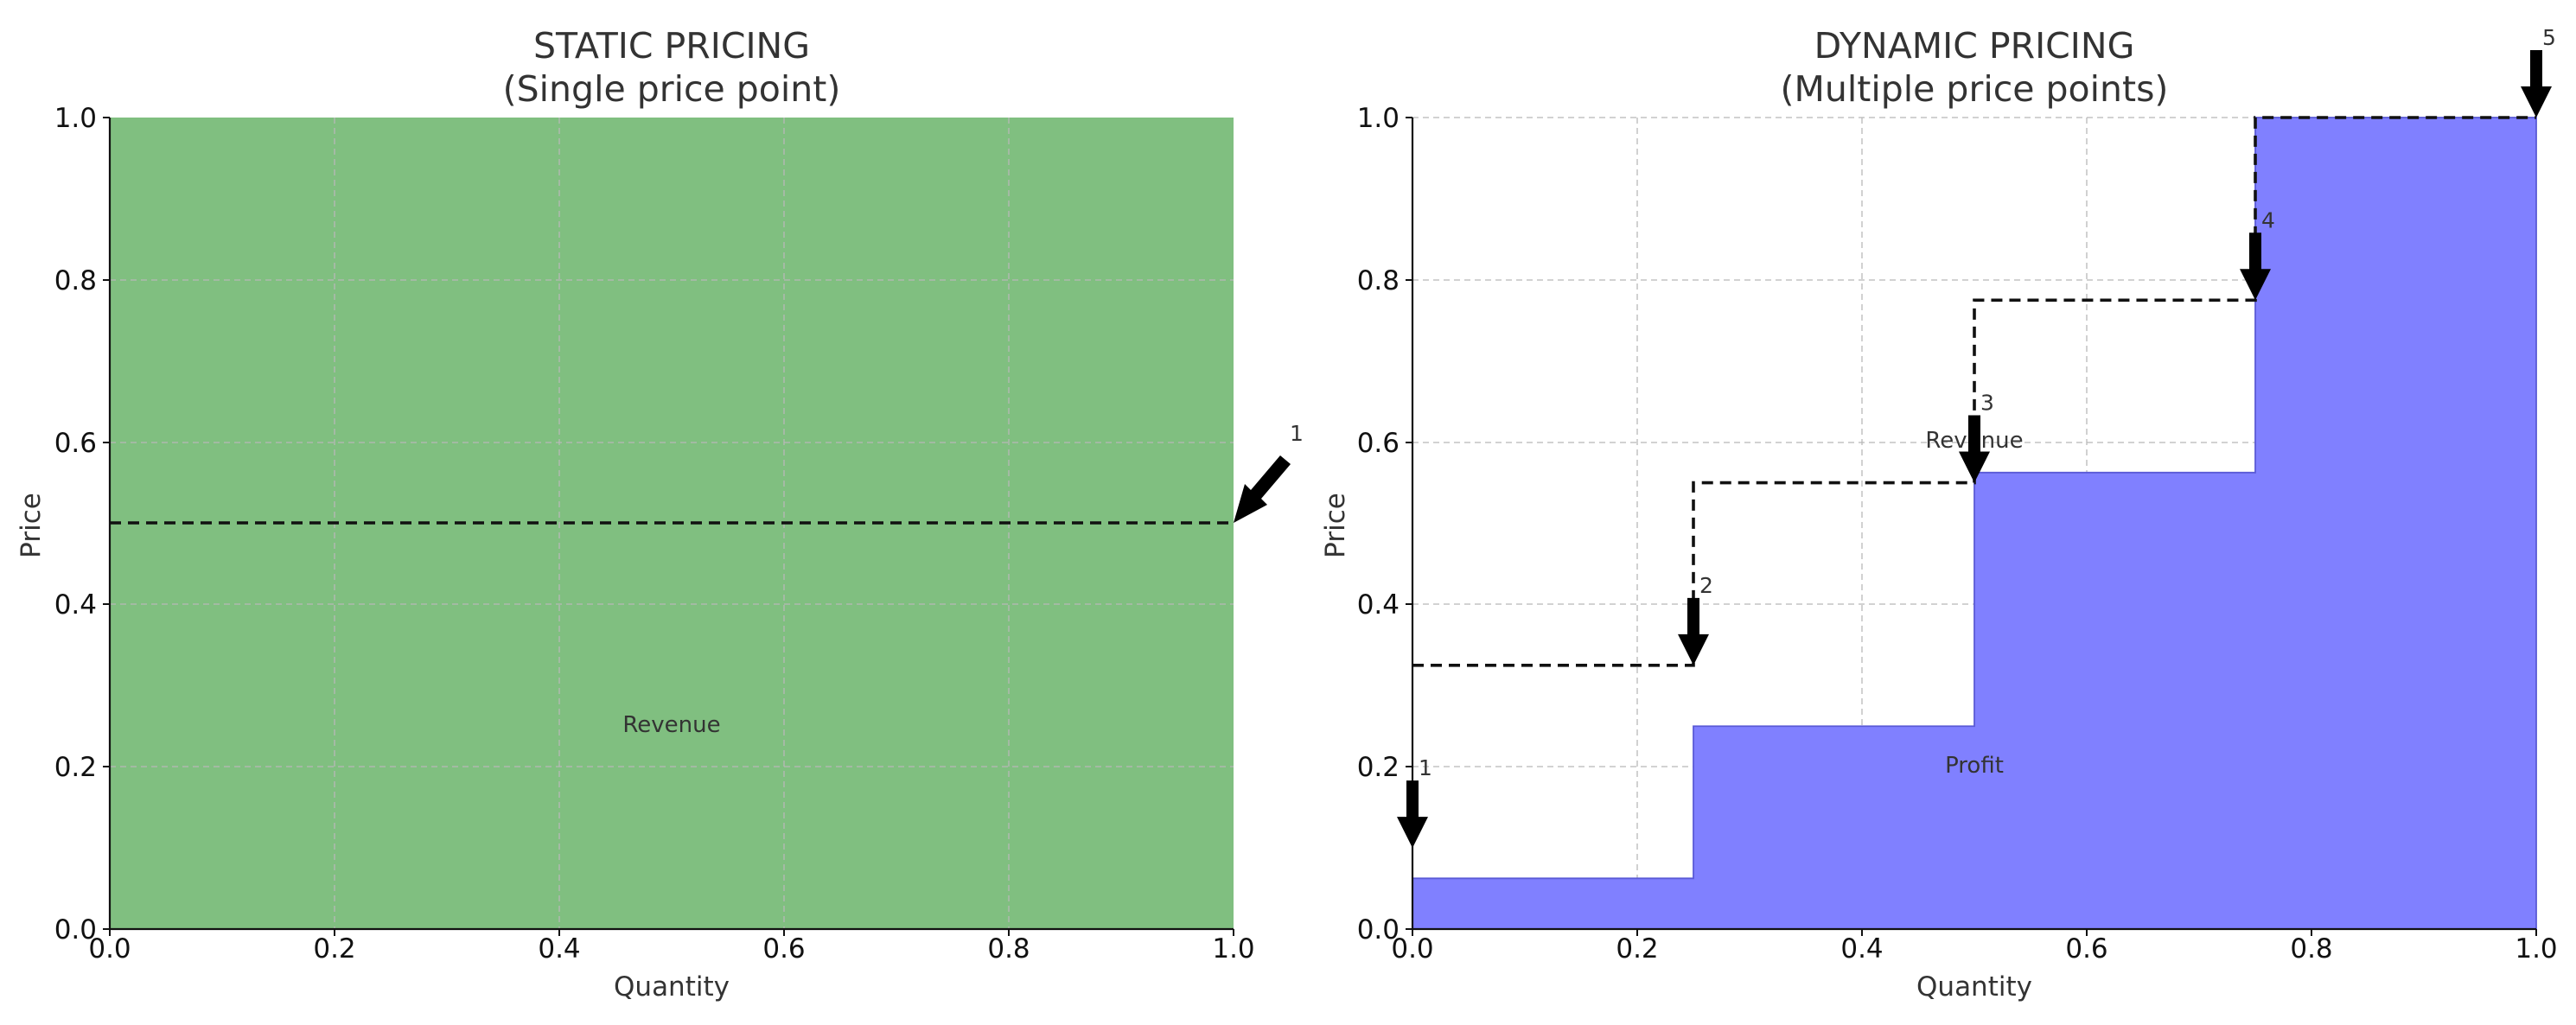  I want to click on arrow-label: 5, so click(2549, 37).